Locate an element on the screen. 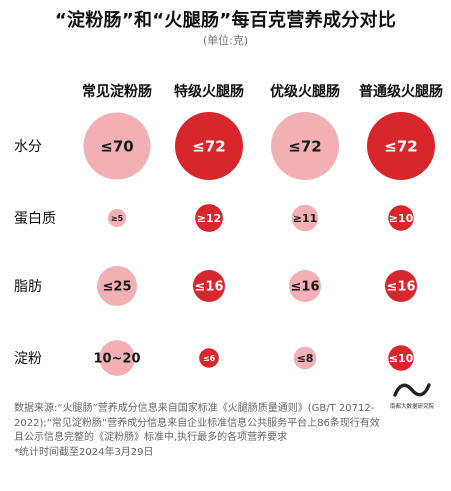 This screenshot has width=451, height=491. bubble-label: ≥5 is located at coordinates (117, 218).